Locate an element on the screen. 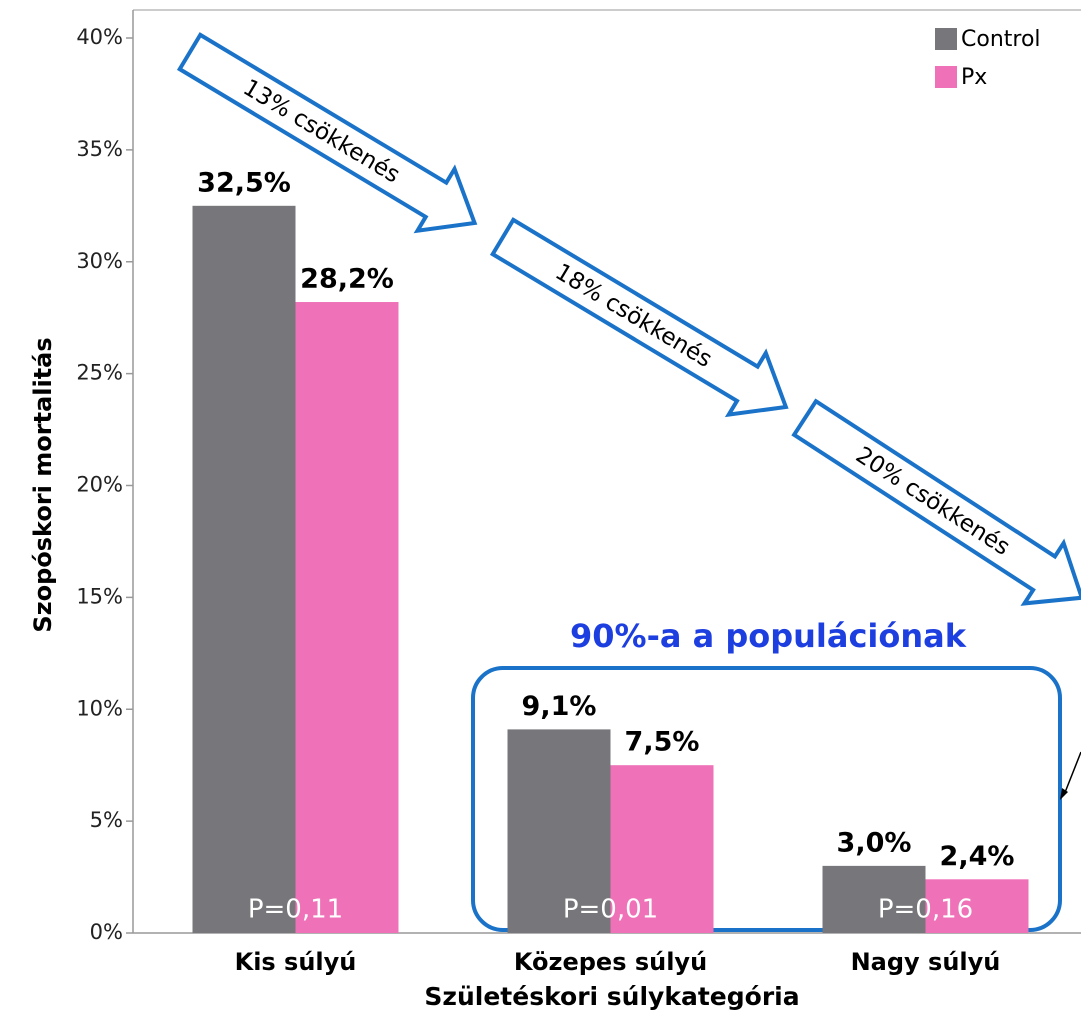  x-axis-label: Születéskori súlykategória is located at coordinates (611, 996).